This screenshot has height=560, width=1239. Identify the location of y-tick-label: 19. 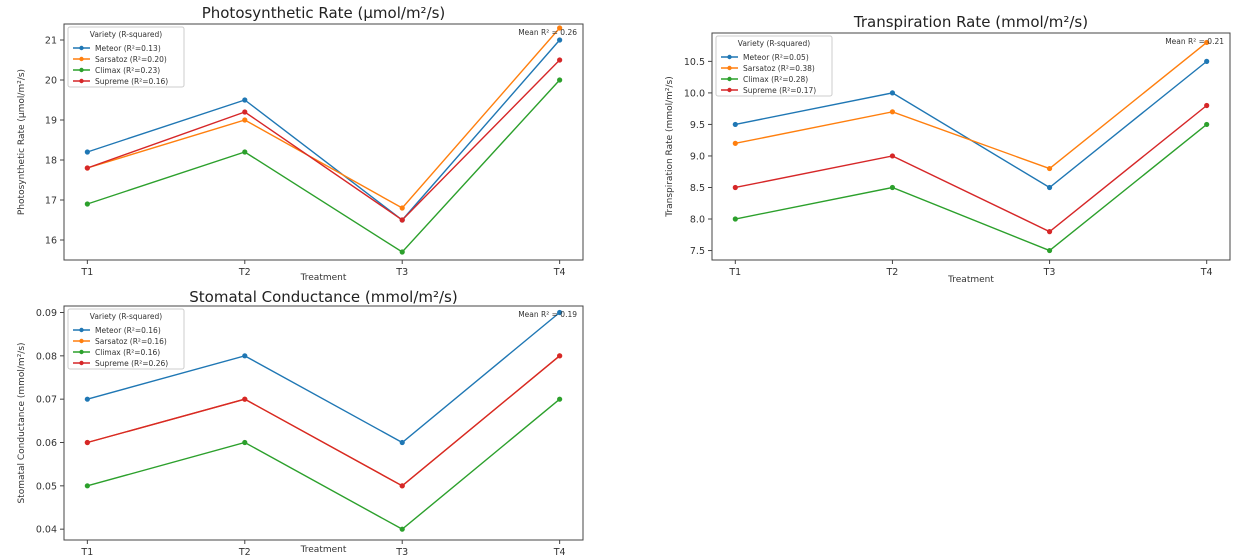
(51, 121).